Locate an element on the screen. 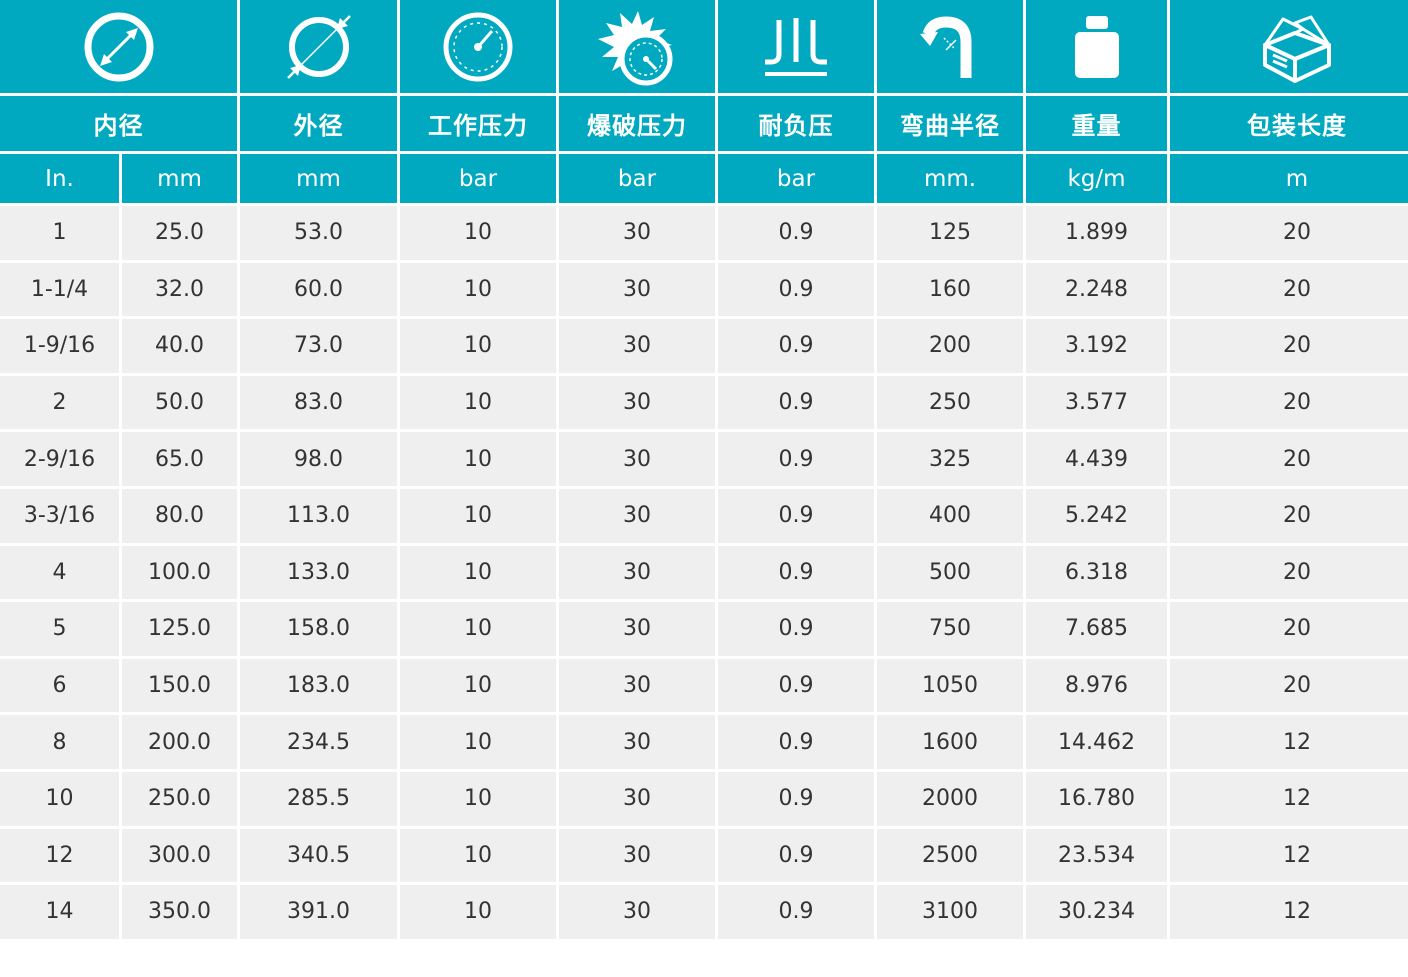 Image resolution: width=1408 pixels, height=977 pixels. table-cell: 6.318 is located at coordinates (1096, 572).